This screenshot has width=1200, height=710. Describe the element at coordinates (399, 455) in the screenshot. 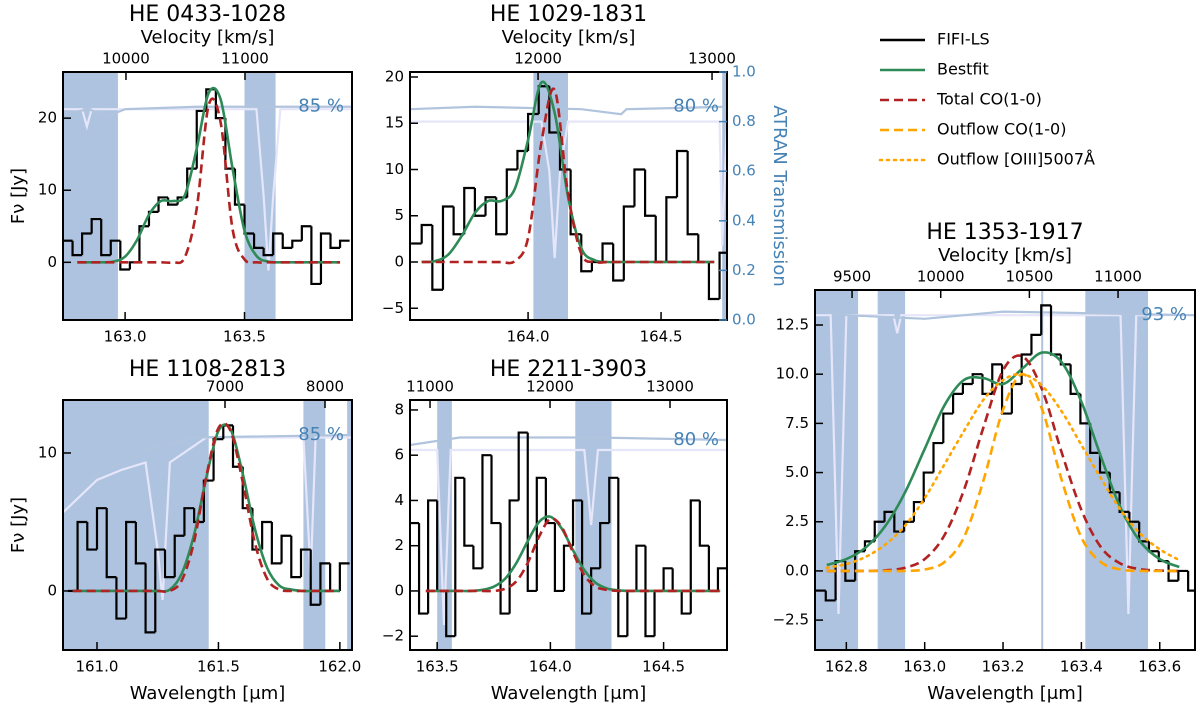

I see `y-tick-label: 6` at that location.